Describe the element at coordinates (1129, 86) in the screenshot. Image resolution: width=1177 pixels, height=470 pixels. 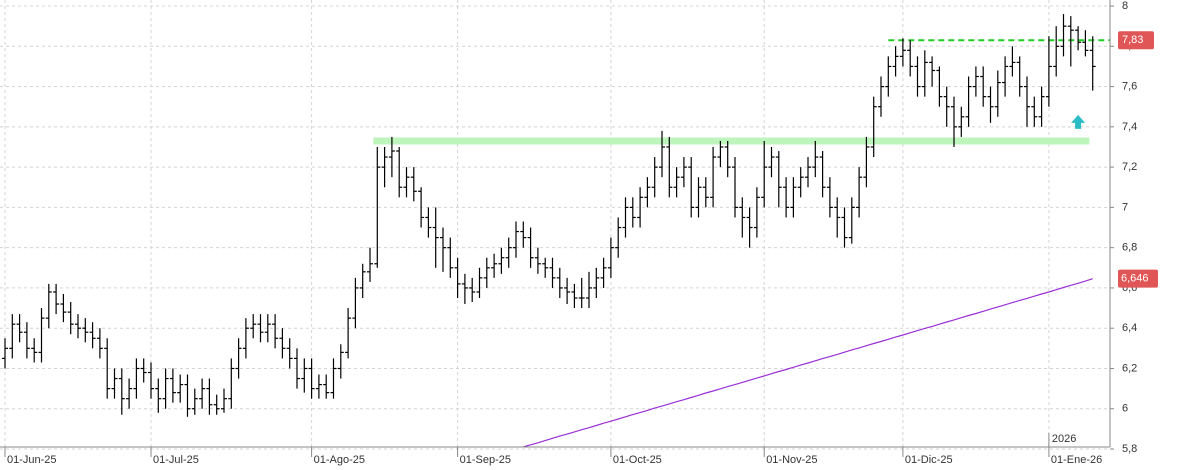
I see `y-tick-label: 7,6` at that location.